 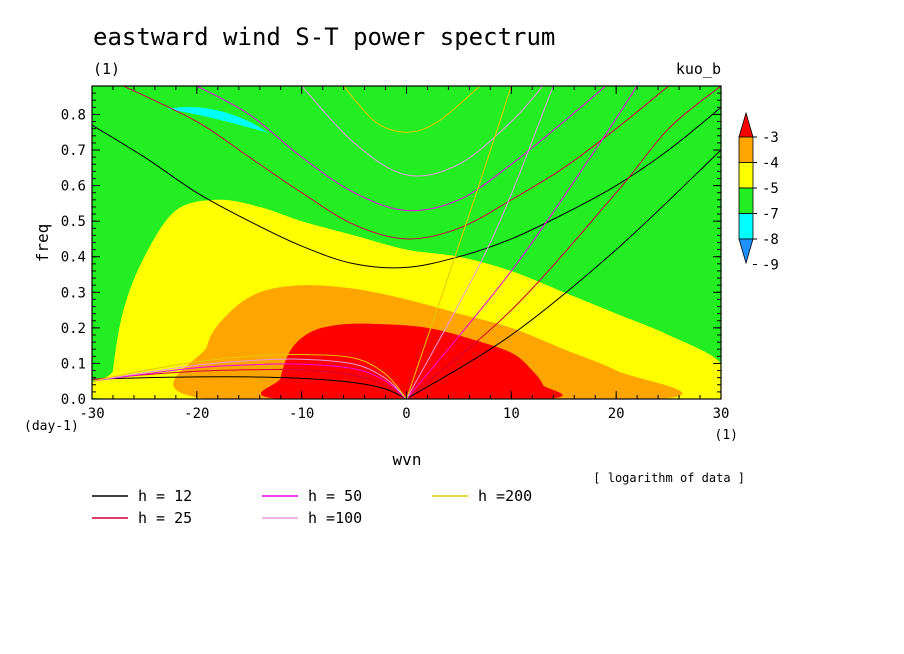 I want to click on x-axis-label: wvn, so click(x=407, y=459).